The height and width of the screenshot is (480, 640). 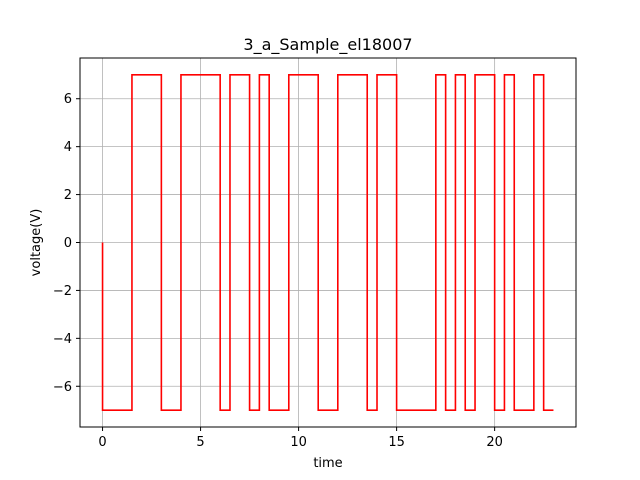 What do you see at coordinates (102, 442) in the screenshot?
I see `x-tick-label: 0` at bounding box center [102, 442].